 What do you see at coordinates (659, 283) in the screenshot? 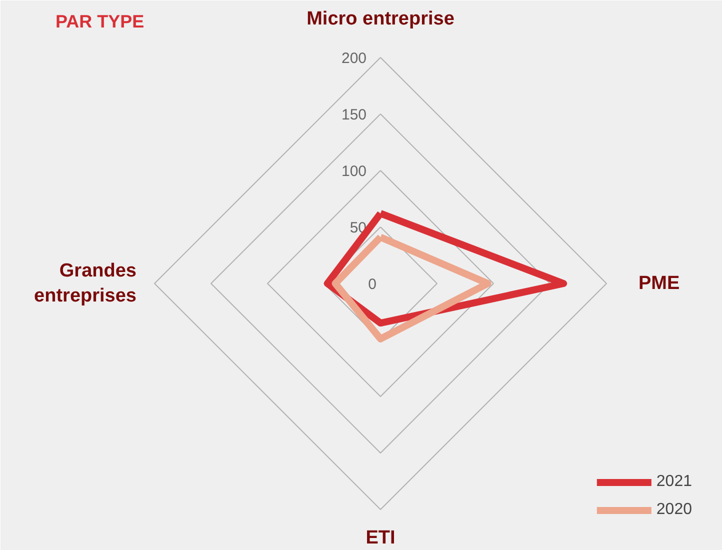
I see `spoke-label: PME` at bounding box center [659, 283].